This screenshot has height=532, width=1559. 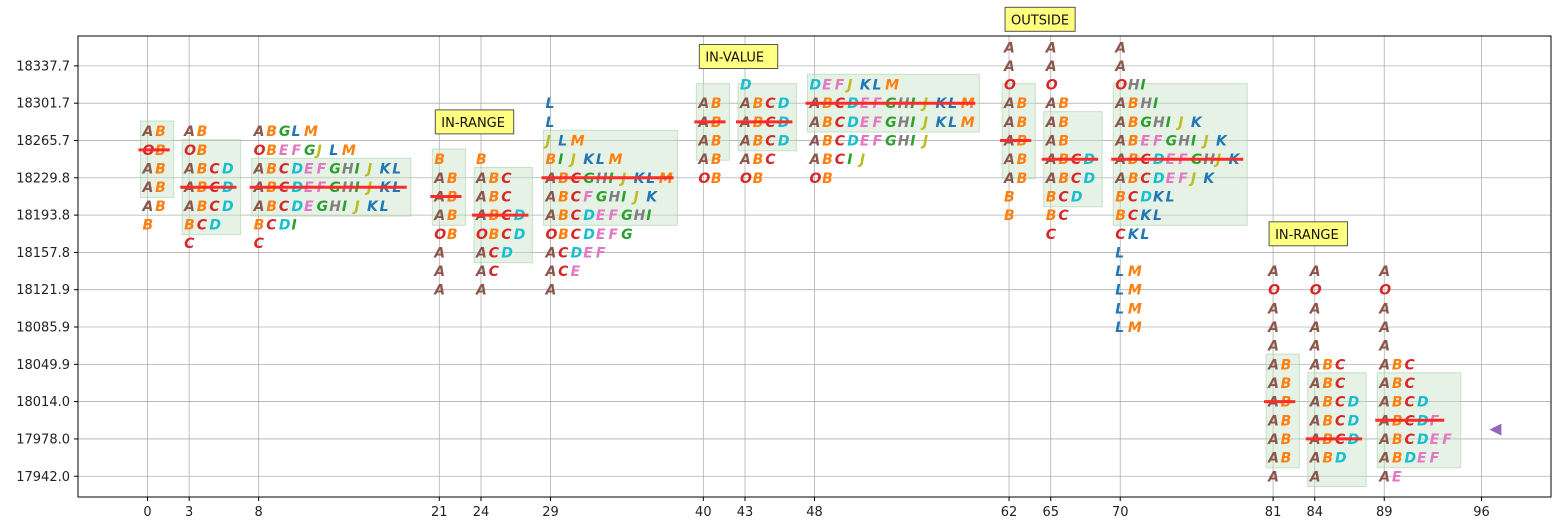 I want to click on x-tick-label: 24, so click(x=481, y=512).